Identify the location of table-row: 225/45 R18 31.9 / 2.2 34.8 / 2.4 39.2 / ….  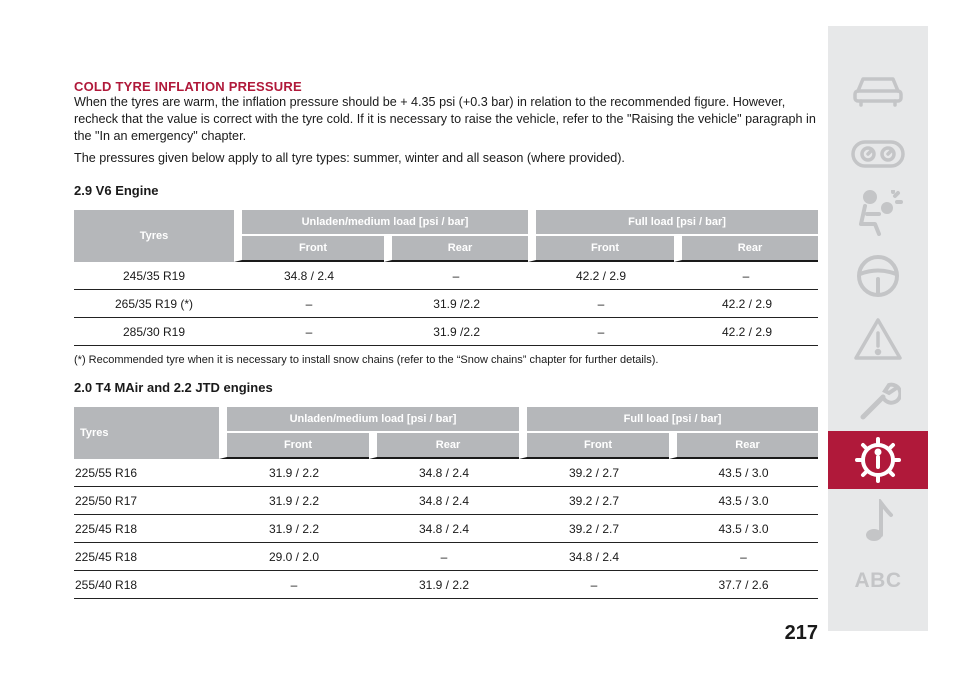
(446, 529).